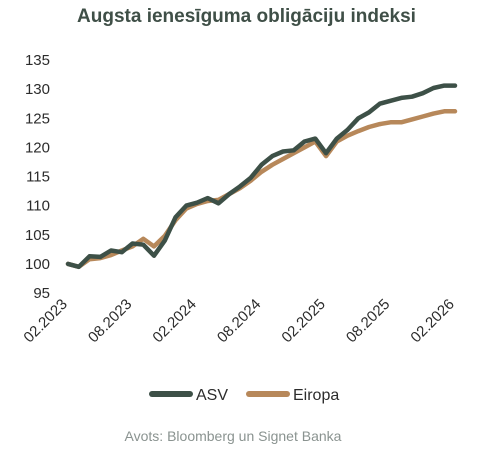 This screenshot has width=493, height=457. Describe the element at coordinates (37, 89) in the screenshot. I see `y-tick-label: 130` at that location.